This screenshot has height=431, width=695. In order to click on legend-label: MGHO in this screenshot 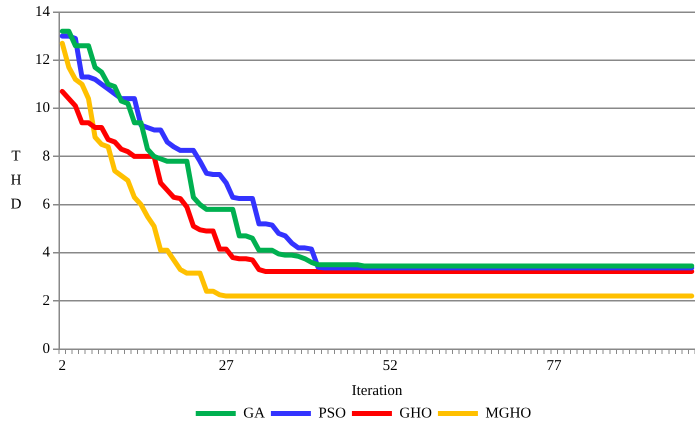, I will do `click(508, 413)`.